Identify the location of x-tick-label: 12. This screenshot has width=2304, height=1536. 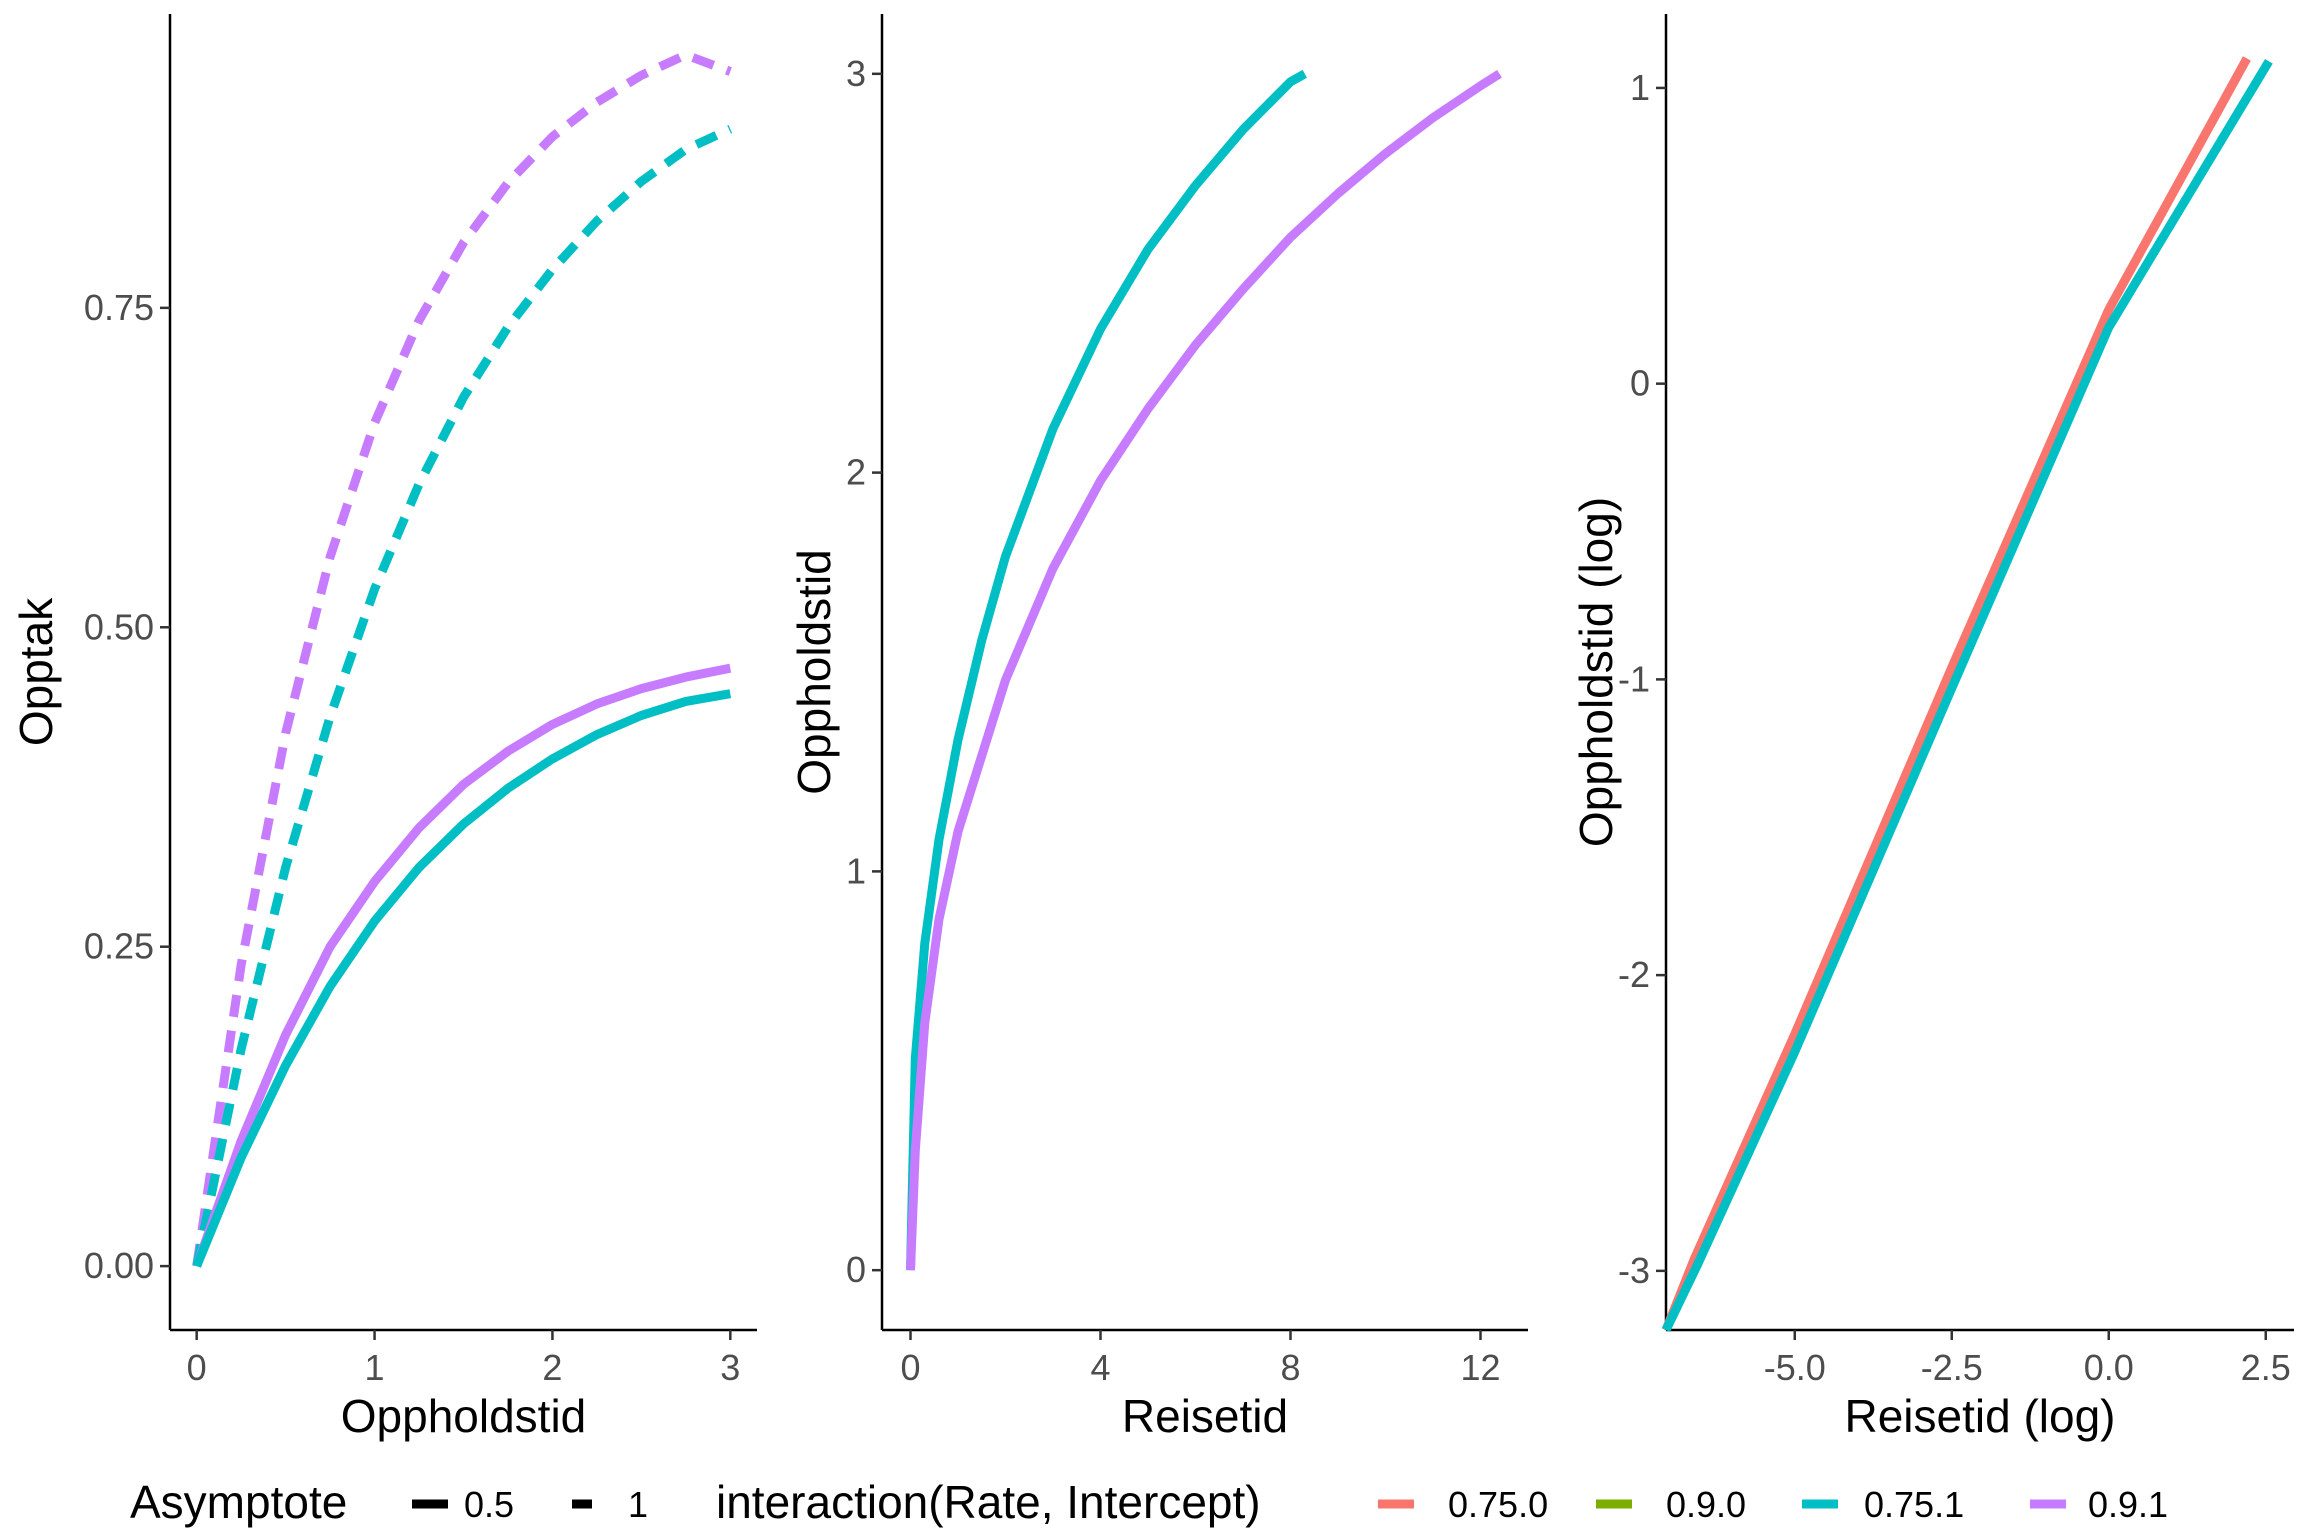
(1480, 1367).